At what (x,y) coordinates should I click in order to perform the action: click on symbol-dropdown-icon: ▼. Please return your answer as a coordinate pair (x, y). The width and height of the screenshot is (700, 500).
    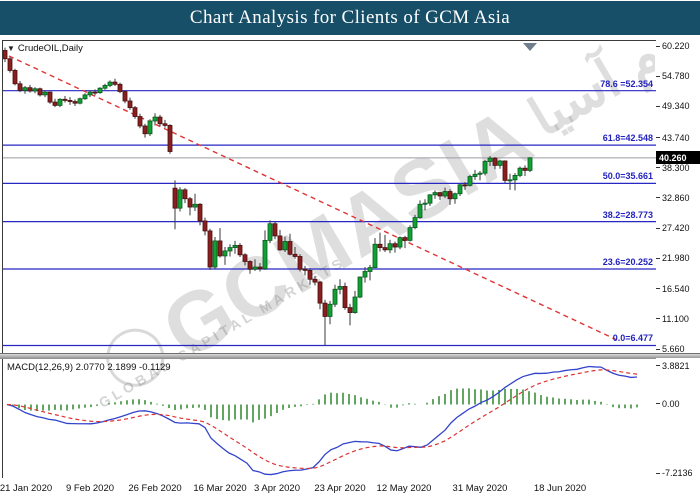
    Looking at the image, I should click on (11, 48).